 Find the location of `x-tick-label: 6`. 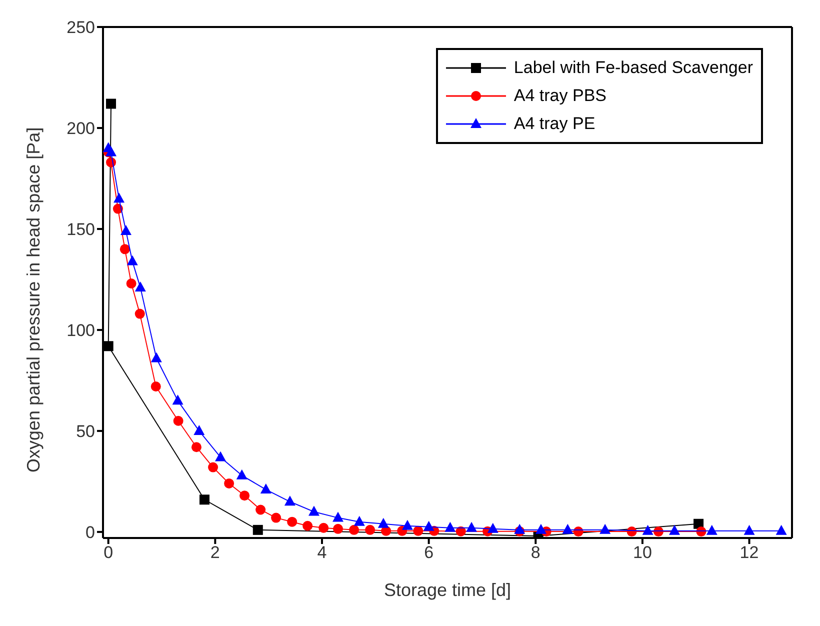

x-tick-label: 6 is located at coordinates (429, 552).